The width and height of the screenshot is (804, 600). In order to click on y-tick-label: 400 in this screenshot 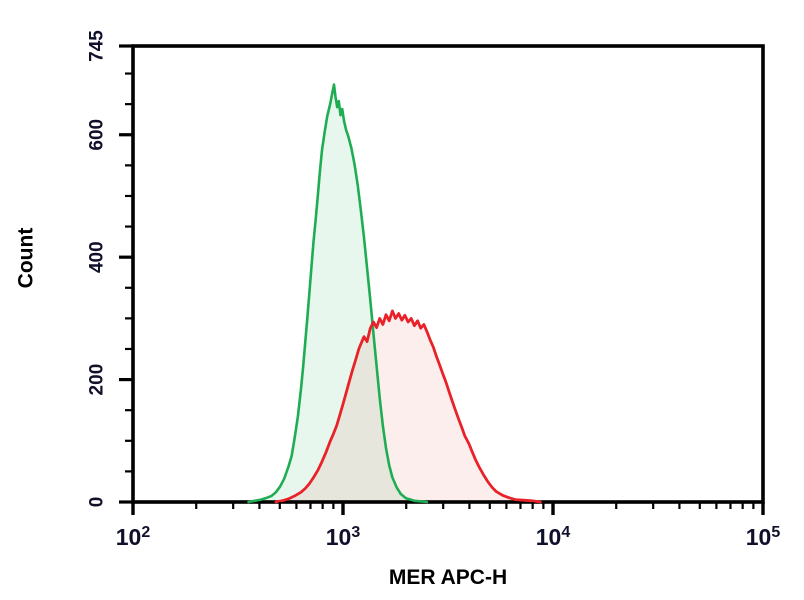, I will do `click(97, 257)`.